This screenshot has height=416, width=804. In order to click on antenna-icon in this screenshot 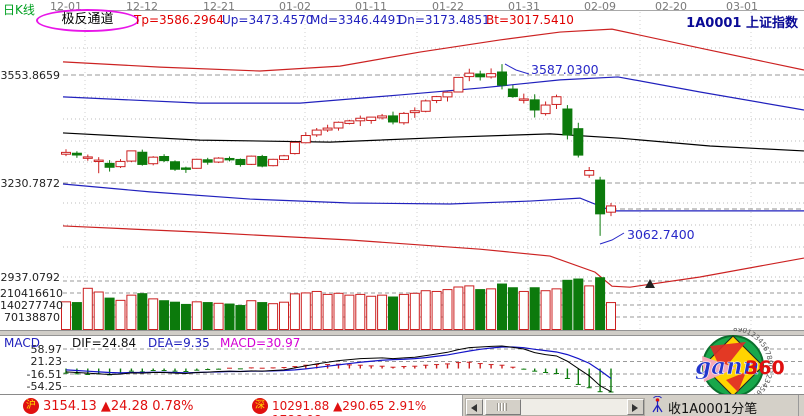, I will do `click(657, 404)`.